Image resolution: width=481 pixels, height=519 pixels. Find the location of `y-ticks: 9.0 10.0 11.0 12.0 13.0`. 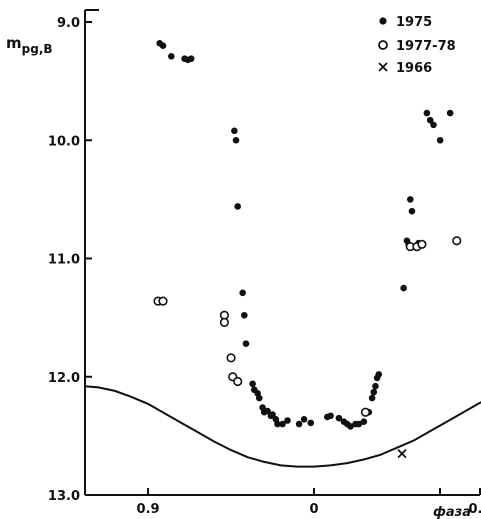

y-ticks: 9.0 10.0 11.0 12.0 13.0 is located at coordinates (70, 260).